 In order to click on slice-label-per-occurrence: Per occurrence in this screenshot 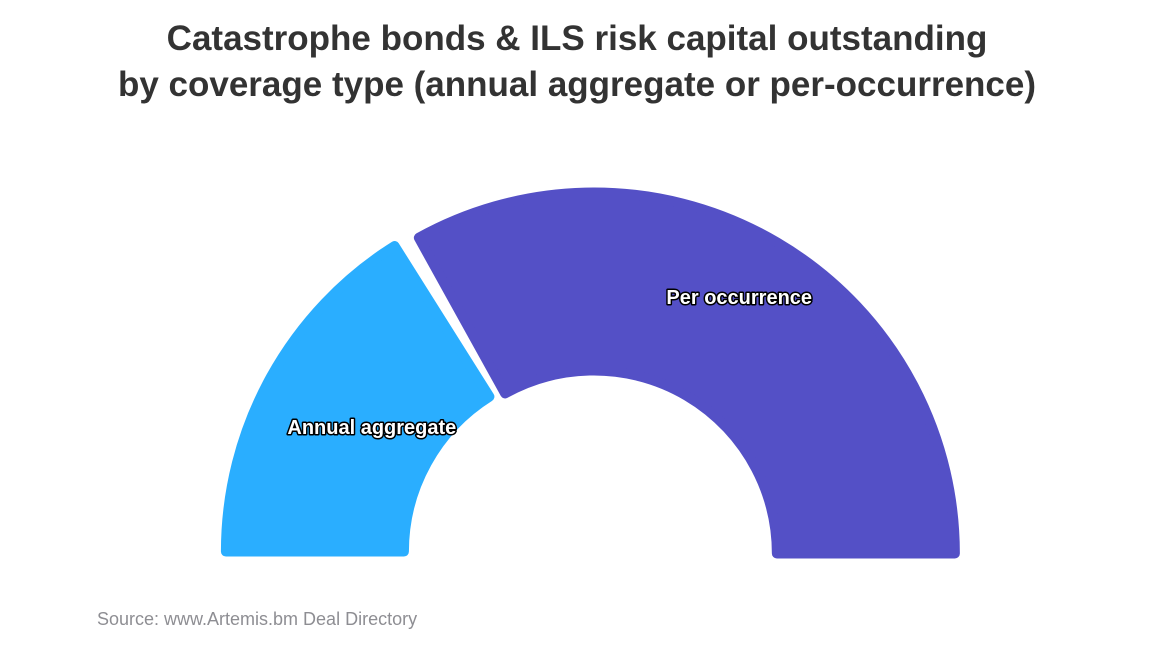, I will do `click(739, 298)`.